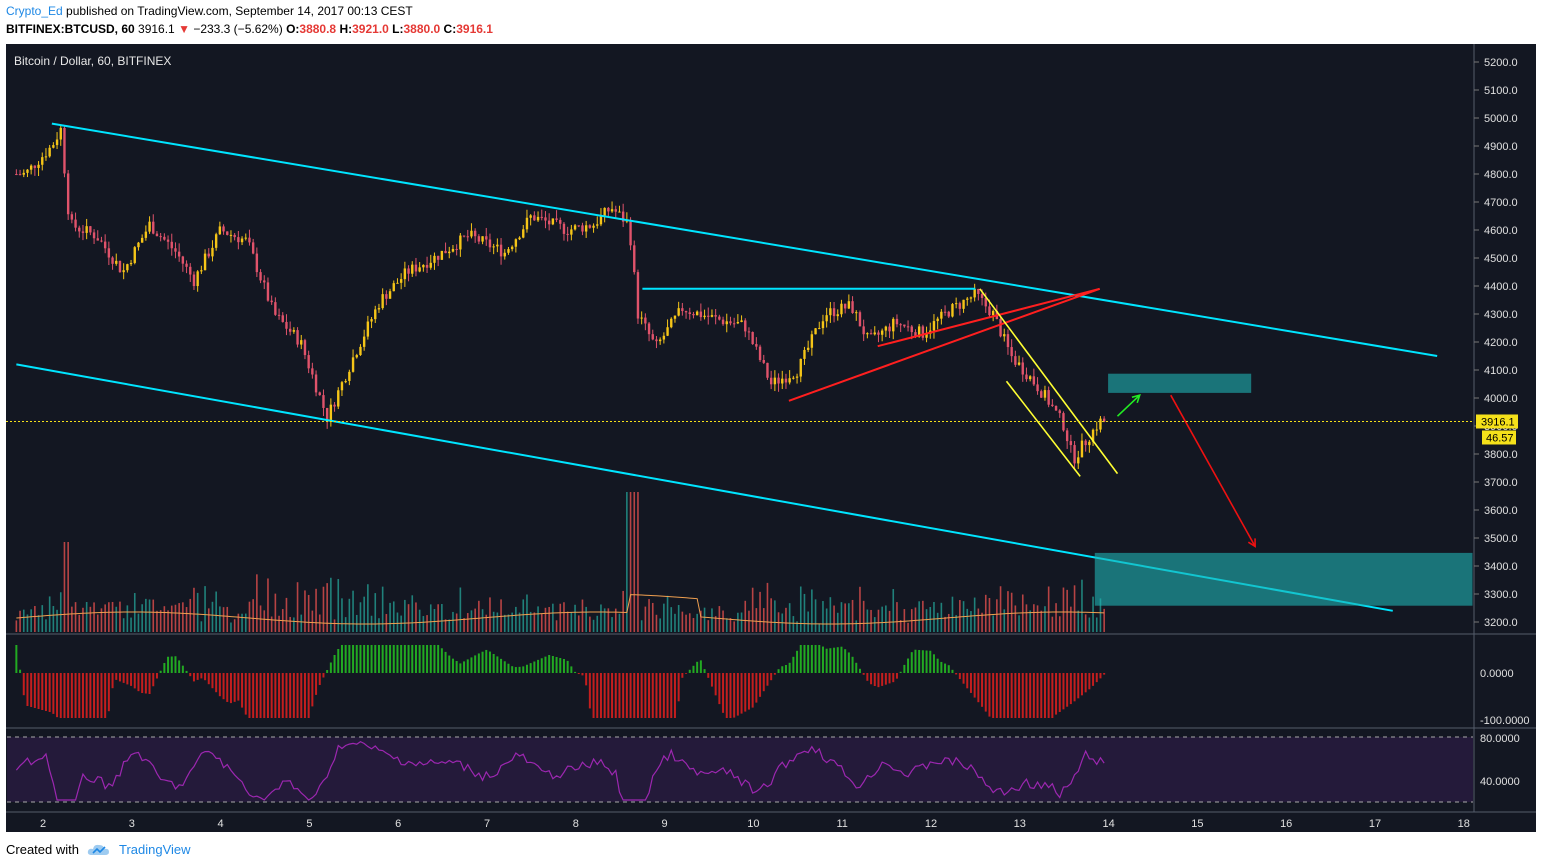 The height and width of the screenshot is (868, 1542). Describe the element at coordinates (560, 770) in the screenshot. I see `rsi-line` at that location.